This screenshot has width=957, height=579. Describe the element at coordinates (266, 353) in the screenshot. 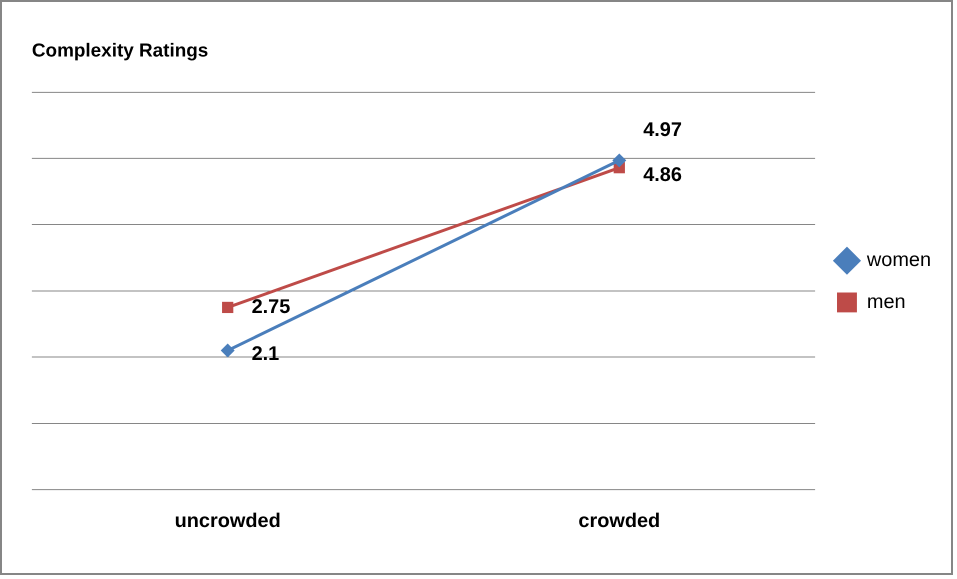

I see `data-label: 2.1` at that location.